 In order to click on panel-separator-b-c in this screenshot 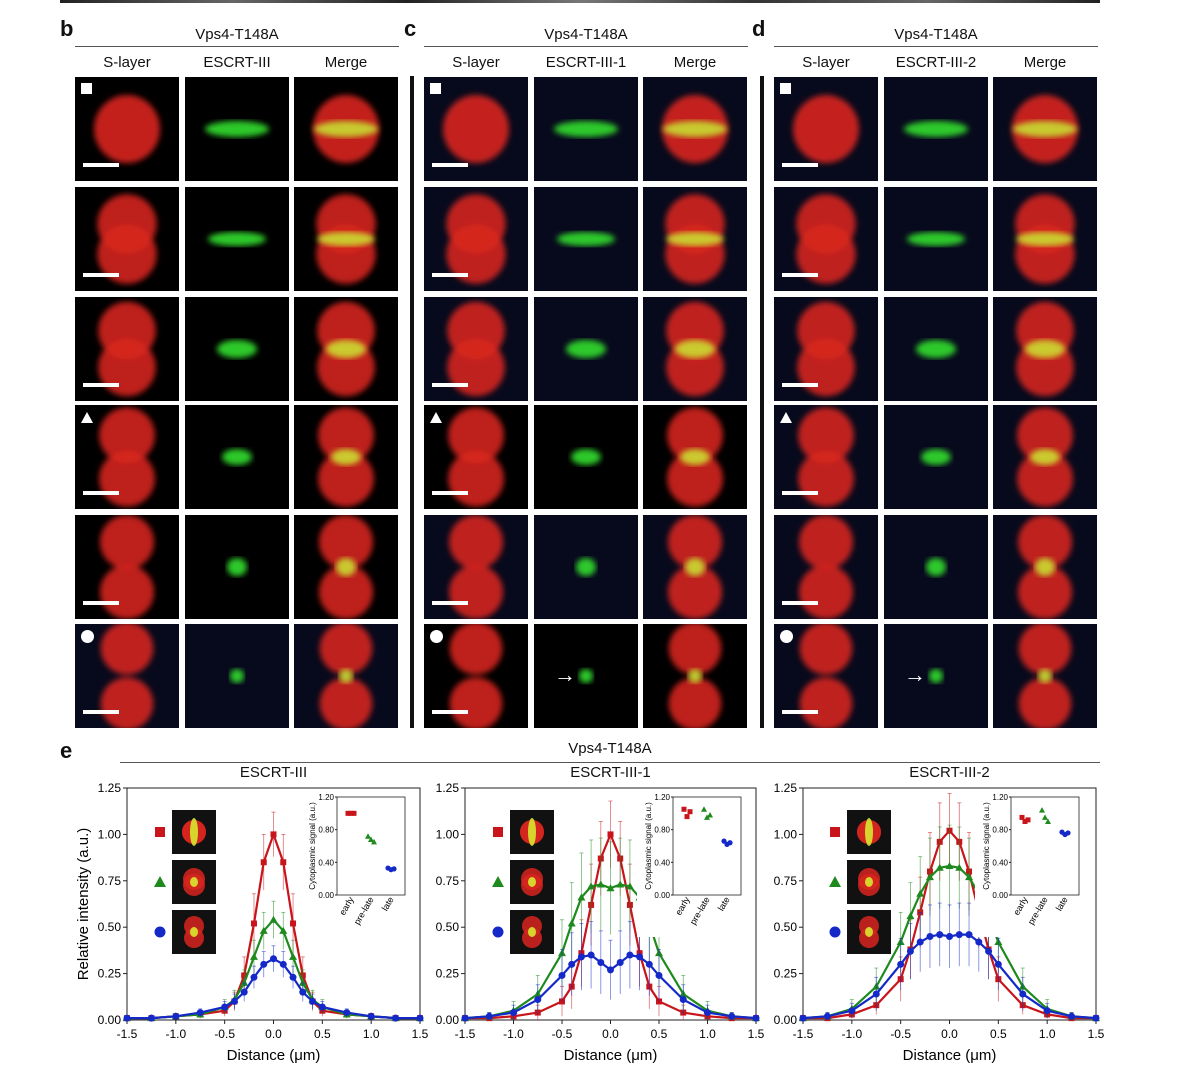, I will do `click(412, 402)`.